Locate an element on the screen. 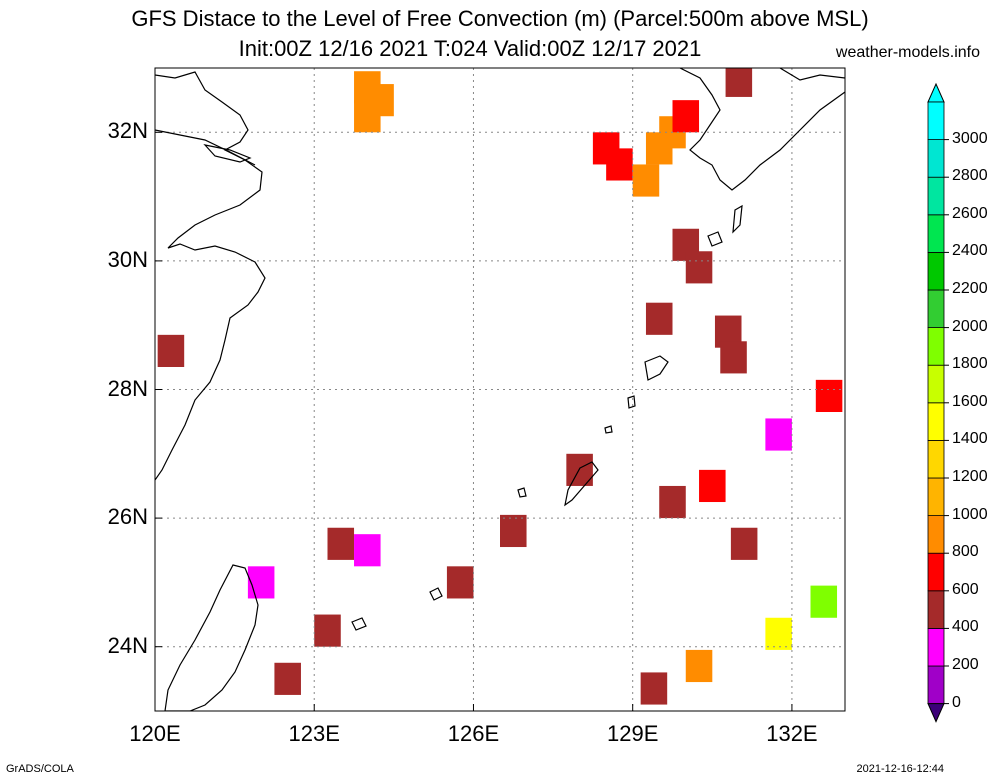 The width and height of the screenshot is (1000, 779). colorbar-label-6: 1200 is located at coordinates (970, 476).